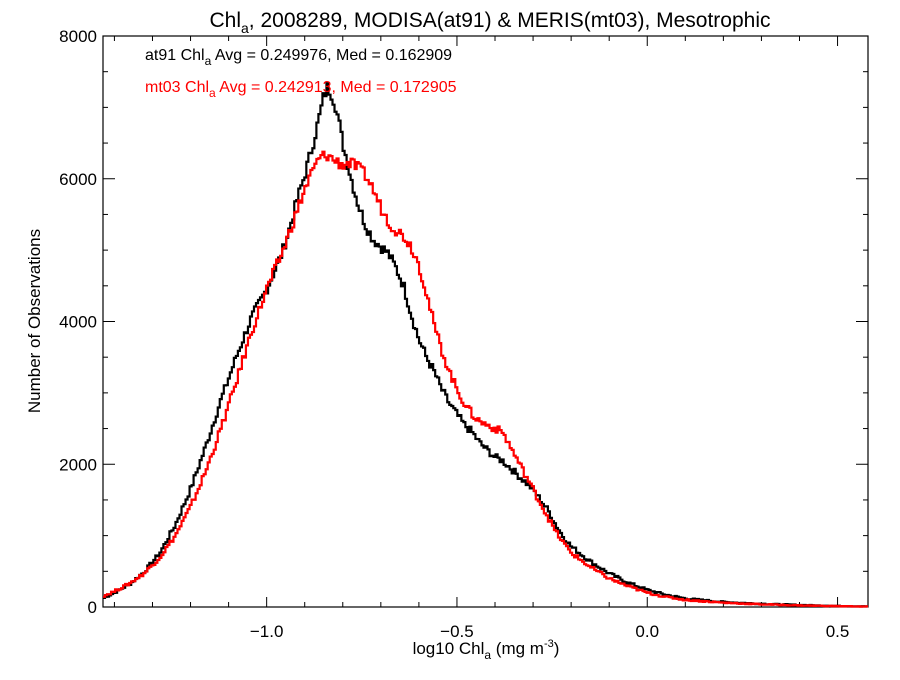  What do you see at coordinates (212, 93) in the screenshot?
I see `legend-mt03-subscript: a` at bounding box center [212, 93].